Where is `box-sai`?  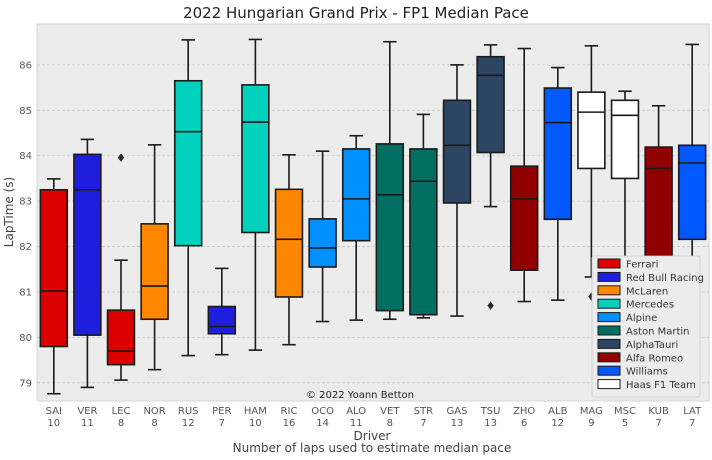 box-sai is located at coordinates (54, 286).